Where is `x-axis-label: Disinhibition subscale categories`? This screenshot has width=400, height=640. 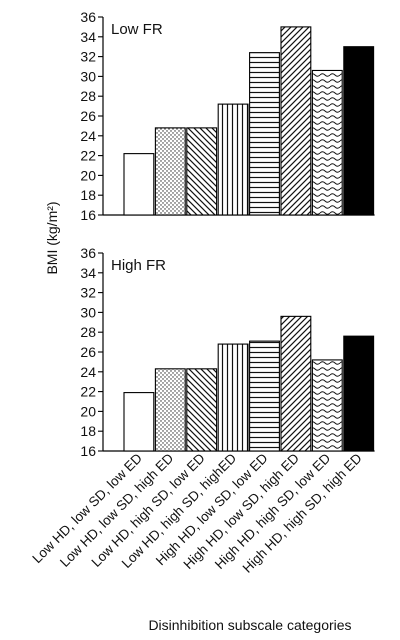 x-axis-label: Disinhibition subscale categories is located at coordinates (249, 625).